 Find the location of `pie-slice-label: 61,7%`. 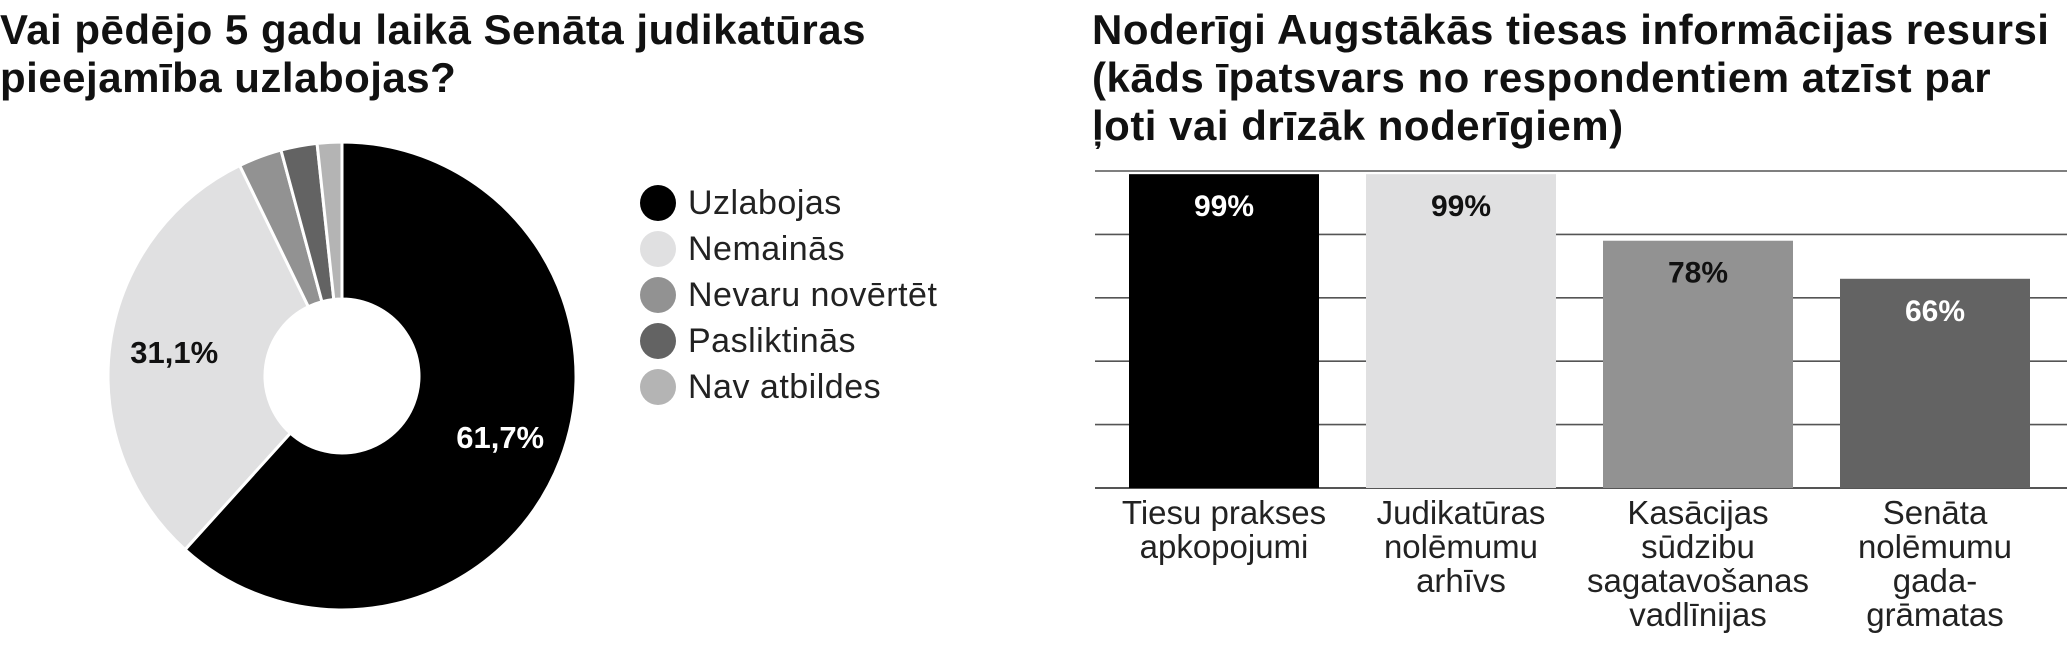

pie-slice-label: 61,7% is located at coordinates (500, 437).